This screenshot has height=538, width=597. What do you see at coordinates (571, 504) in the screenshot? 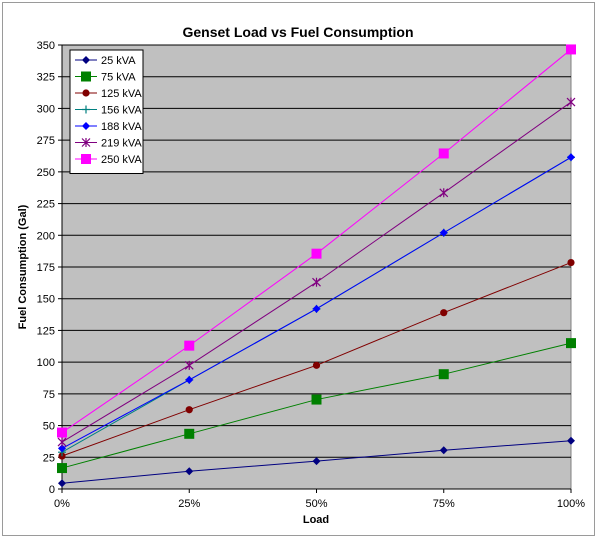
I see `x-tick-label: 100%` at bounding box center [571, 504].